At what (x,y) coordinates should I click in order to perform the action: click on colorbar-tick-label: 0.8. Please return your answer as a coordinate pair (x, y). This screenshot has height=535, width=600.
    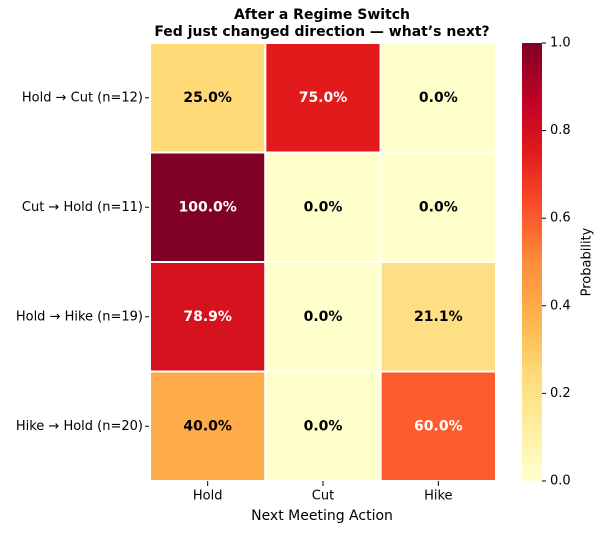
    Looking at the image, I should click on (560, 130).